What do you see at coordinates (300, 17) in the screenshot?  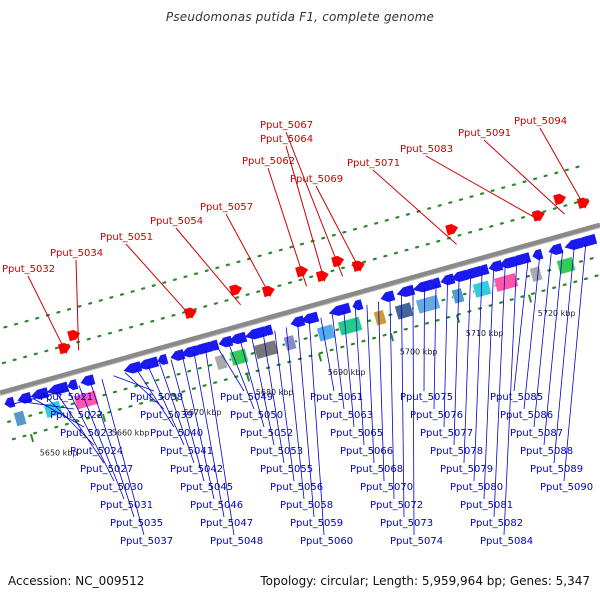 I see `page-title: Pseudomonas putida F1, complete genome` at bounding box center [300, 17].